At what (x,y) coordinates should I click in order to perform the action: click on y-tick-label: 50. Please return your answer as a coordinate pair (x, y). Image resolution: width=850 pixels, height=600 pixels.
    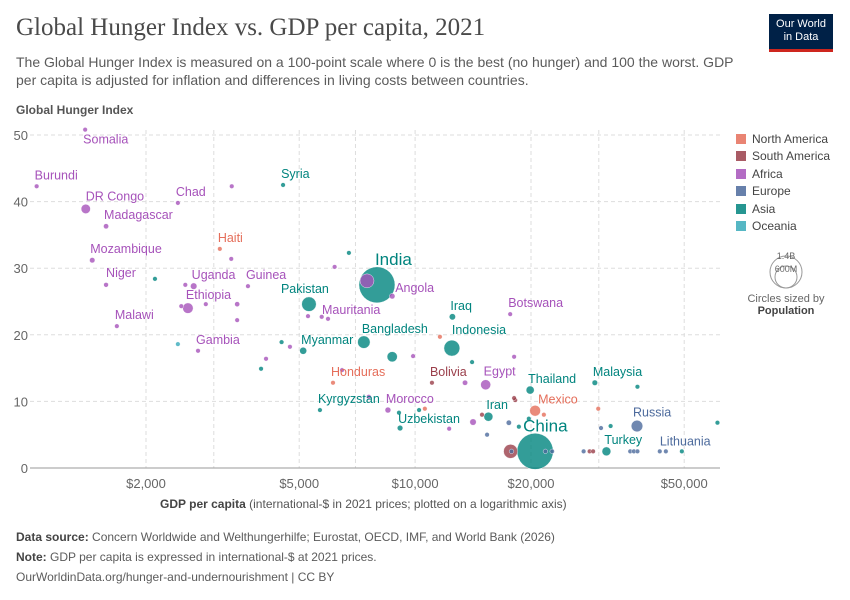
    Looking at the image, I should click on (21, 135).